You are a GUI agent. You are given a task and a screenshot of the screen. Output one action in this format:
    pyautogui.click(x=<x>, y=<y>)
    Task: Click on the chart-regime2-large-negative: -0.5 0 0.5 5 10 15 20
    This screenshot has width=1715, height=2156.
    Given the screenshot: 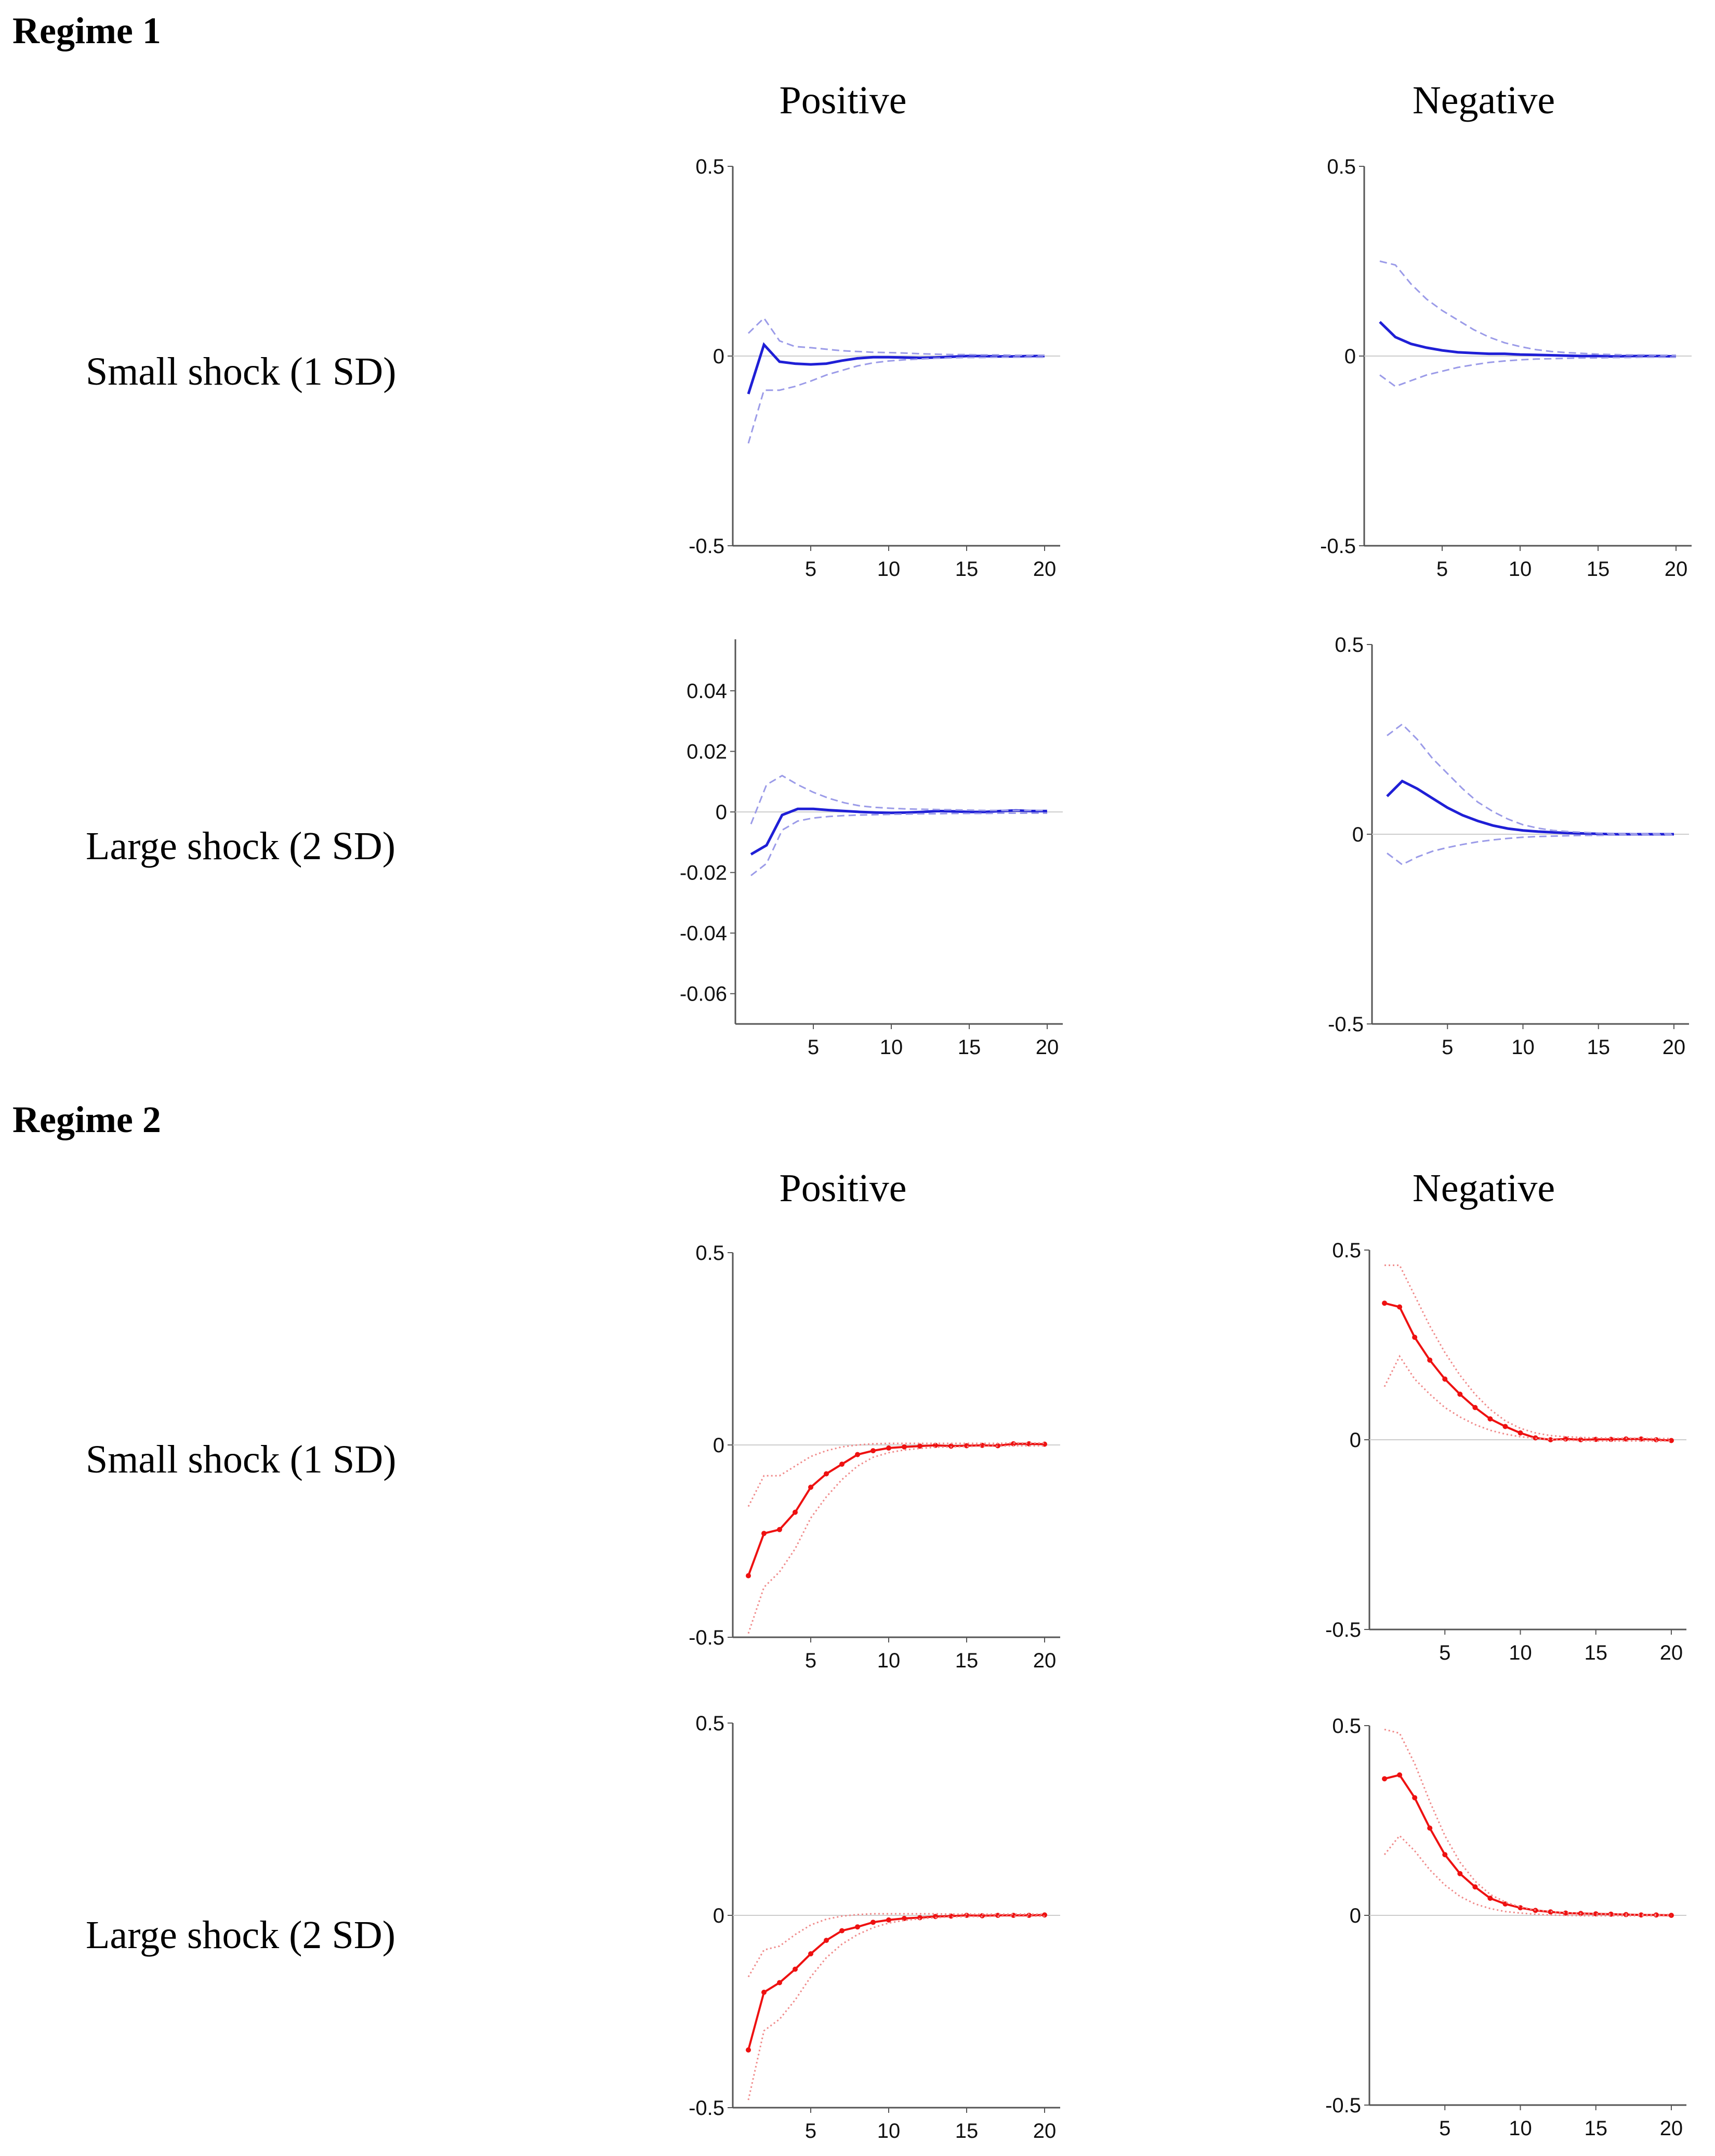 What is the action you would take?
    pyautogui.click(x=1505, y=1927)
    